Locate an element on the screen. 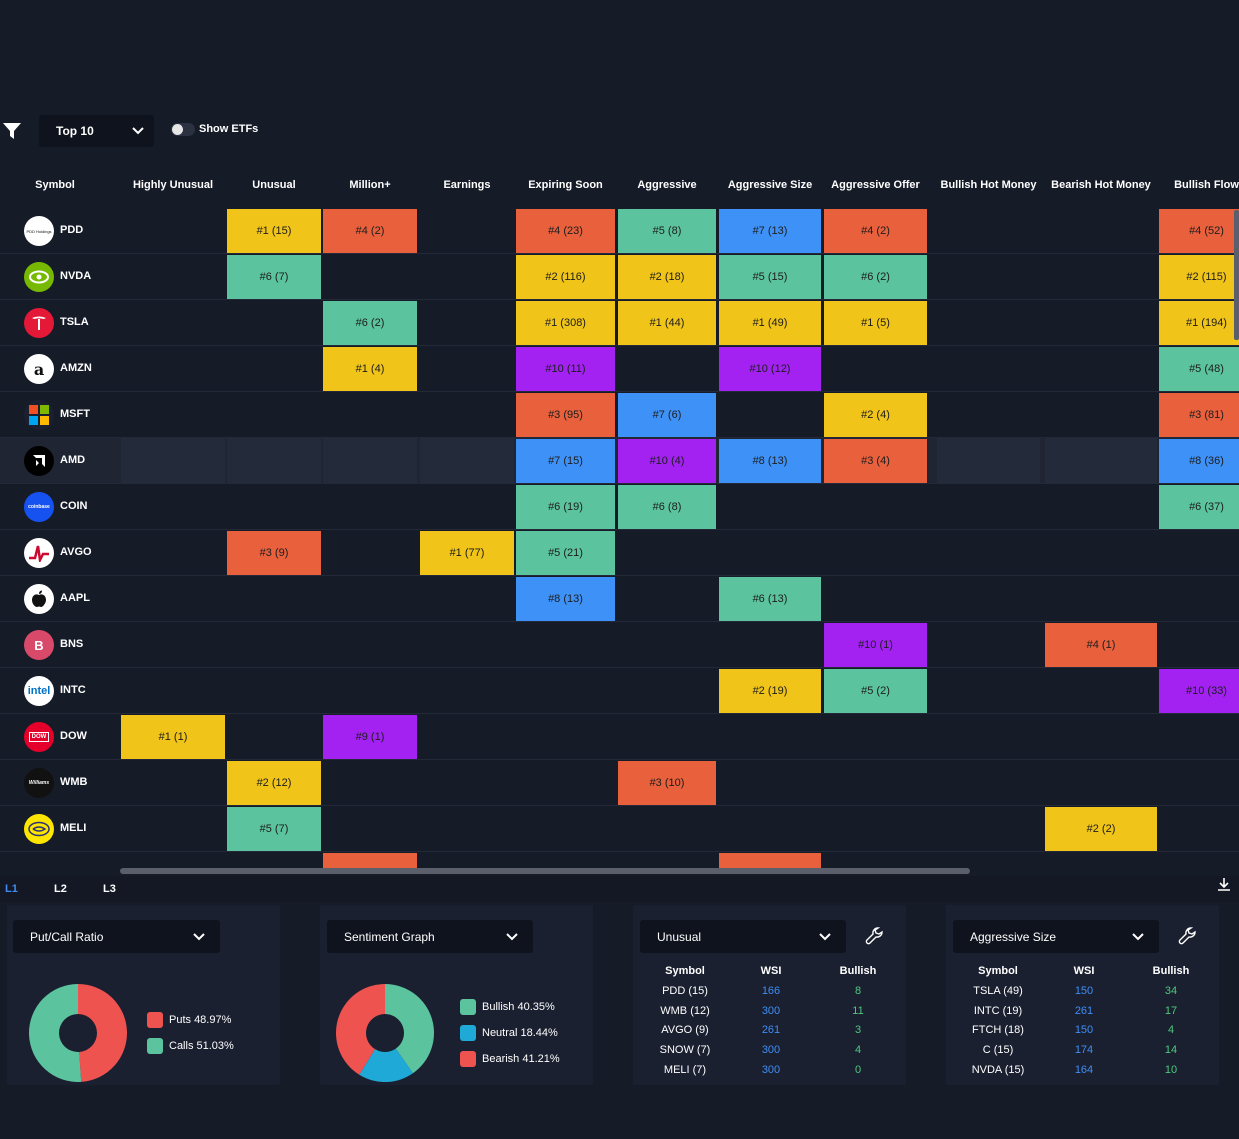 Image resolution: width=1239 pixels, height=1139 pixels. rank-cell-expiring-soon: #8 (13) is located at coordinates (565, 599).